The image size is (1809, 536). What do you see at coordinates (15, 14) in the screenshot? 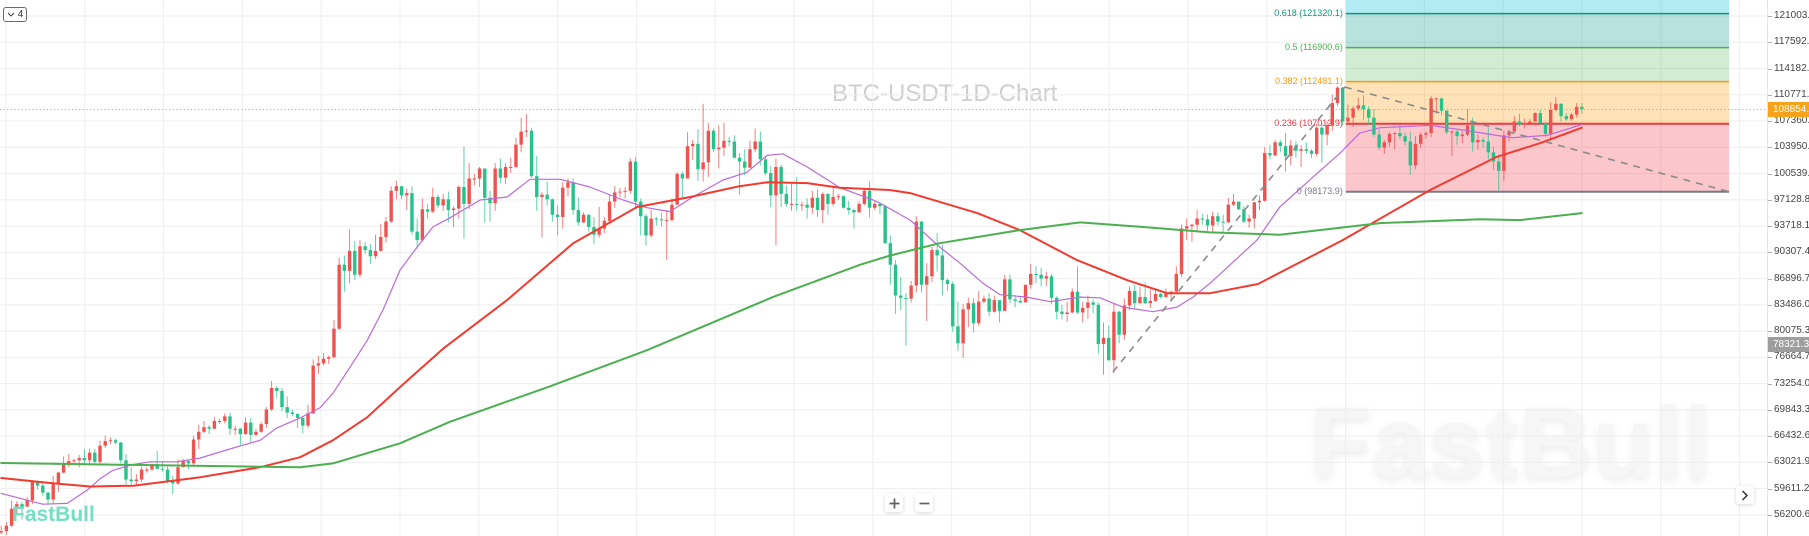
I see `indicator-legend-toggle: 4` at bounding box center [15, 14].